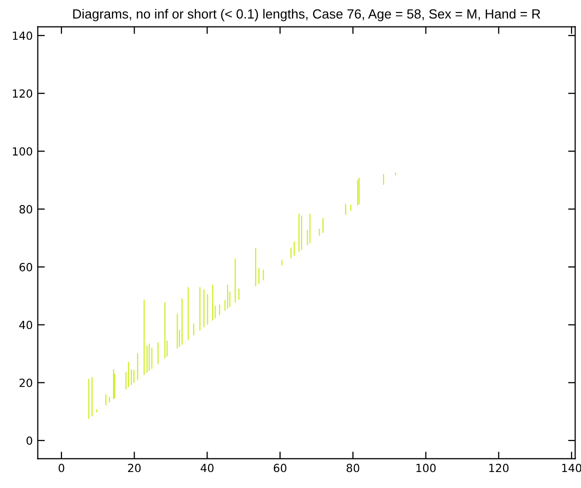  I want to click on chart-title: Diagrams, no inf or short (< 0.1) lengths, Case 76, Age = 58, Sex = M, Hand = R, so click(306, 15).